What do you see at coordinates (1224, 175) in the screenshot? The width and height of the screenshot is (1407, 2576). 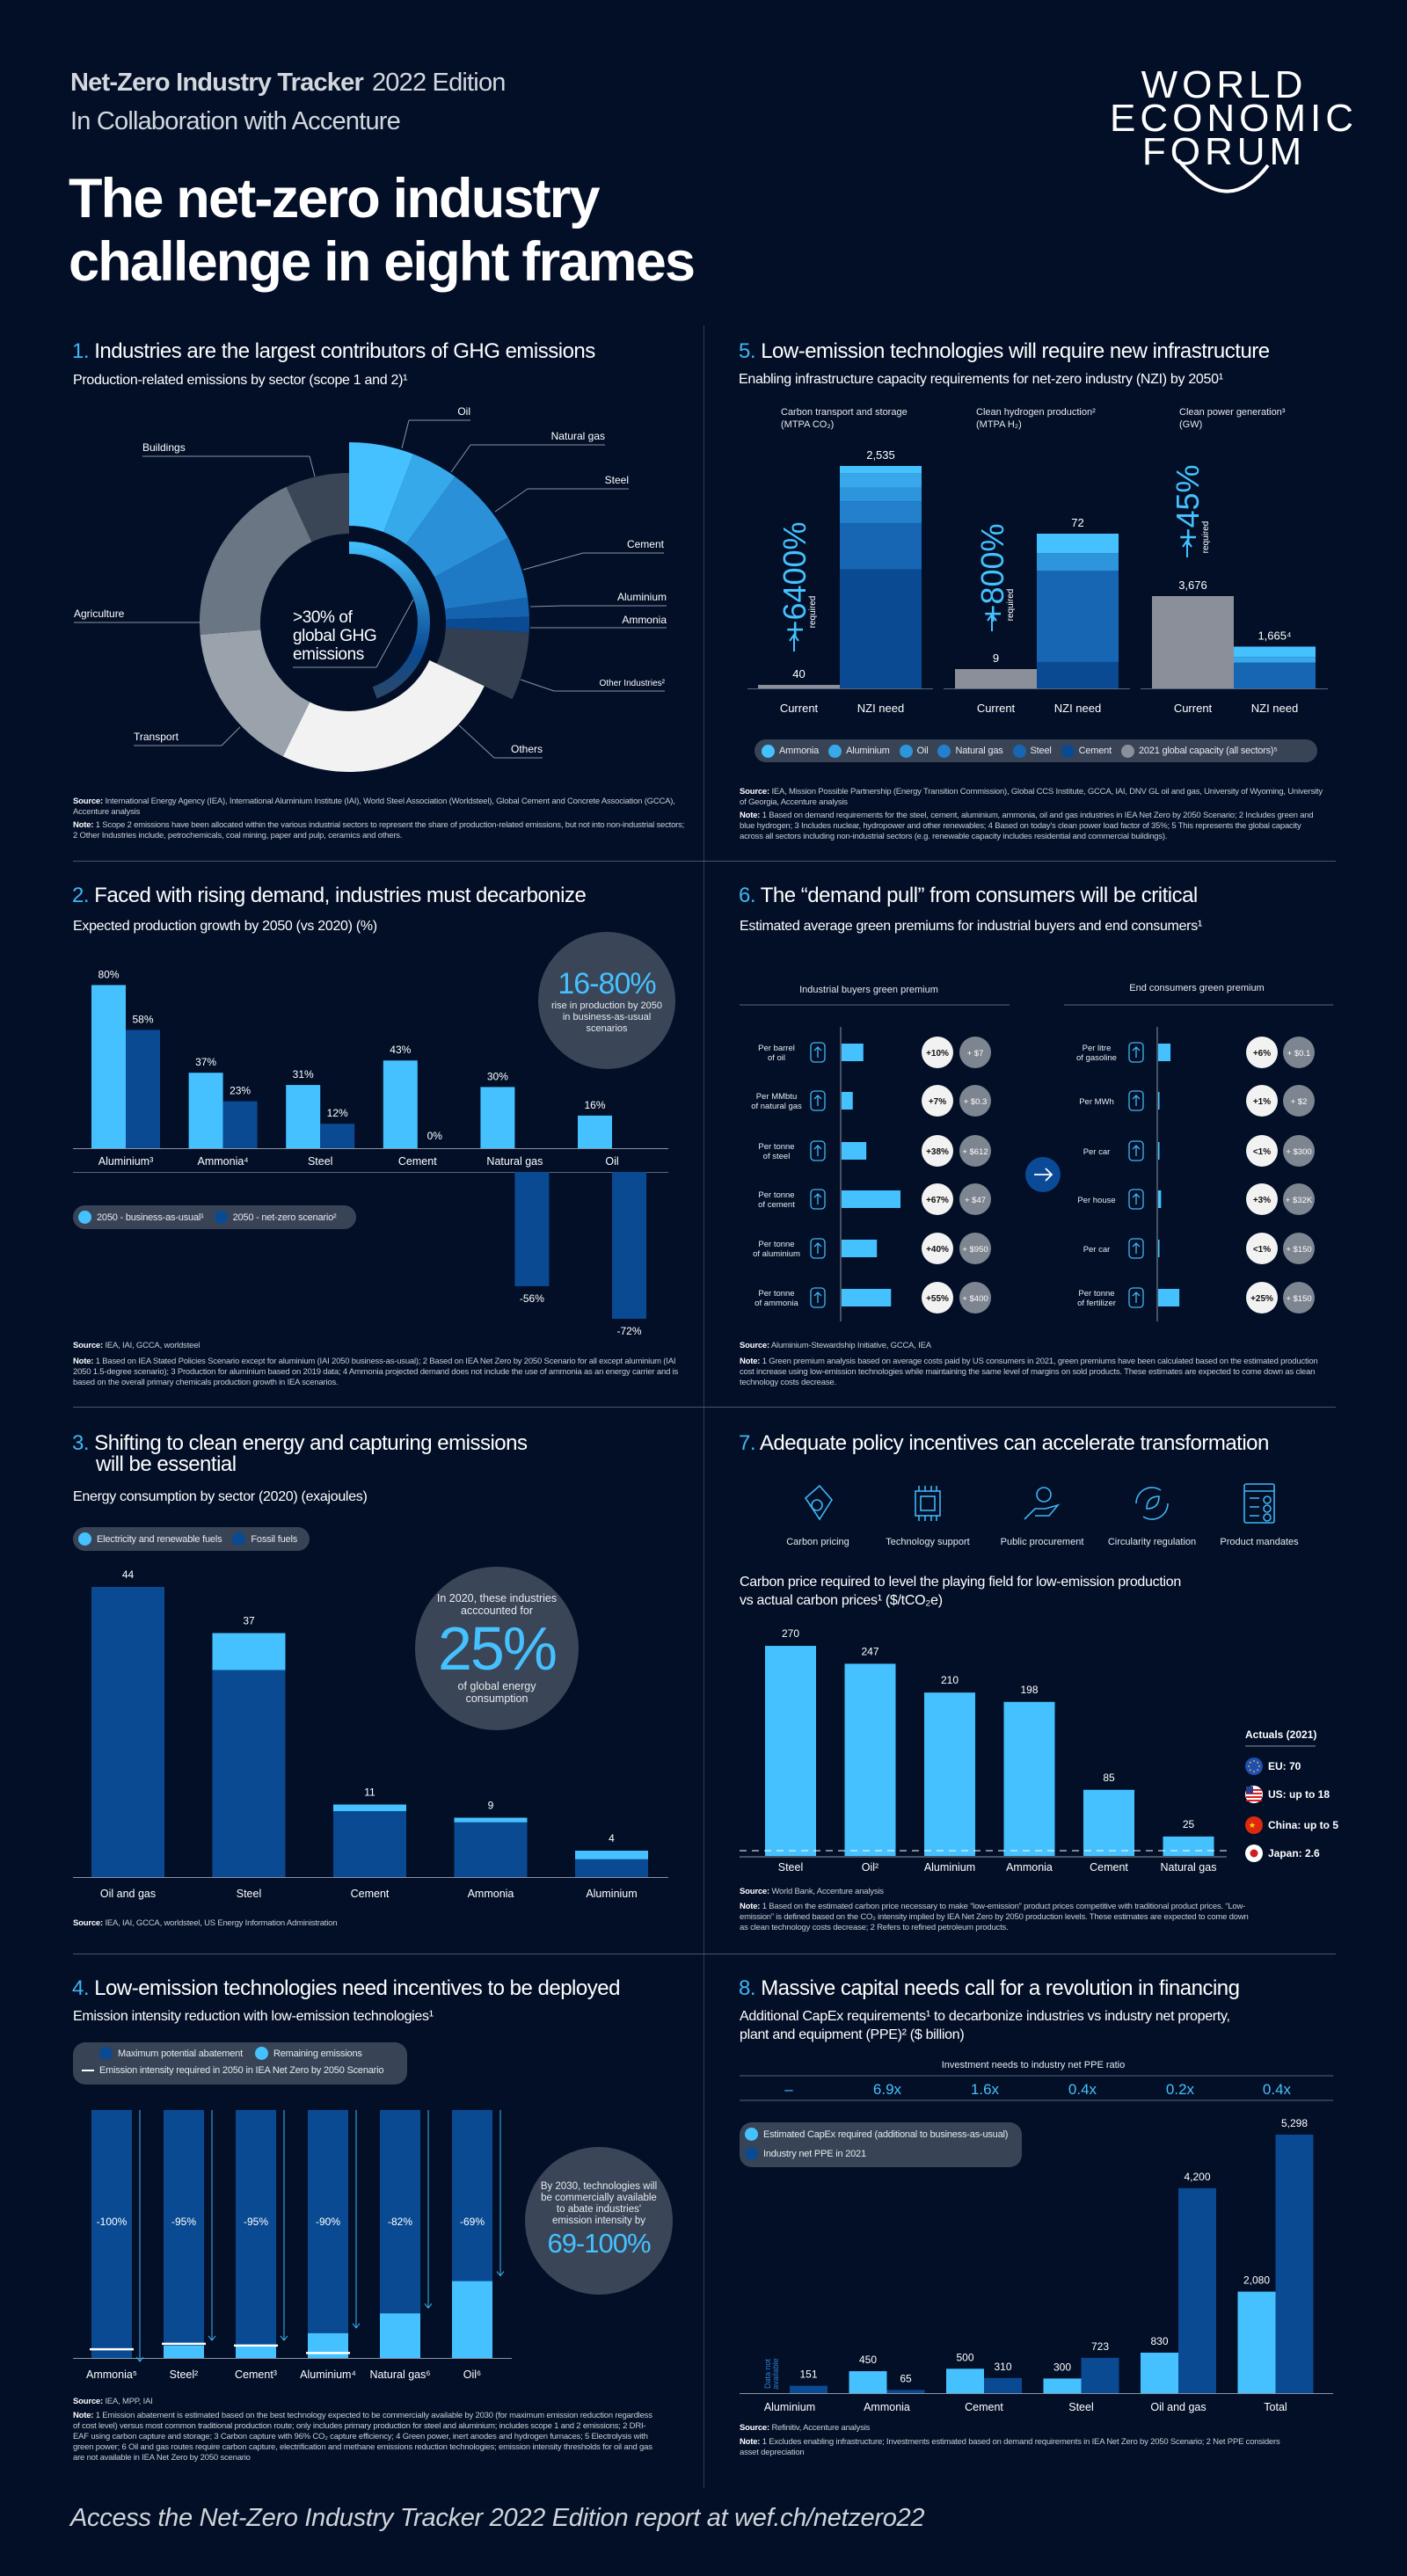 I see `logo-arc-icon` at bounding box center [1224, 175].